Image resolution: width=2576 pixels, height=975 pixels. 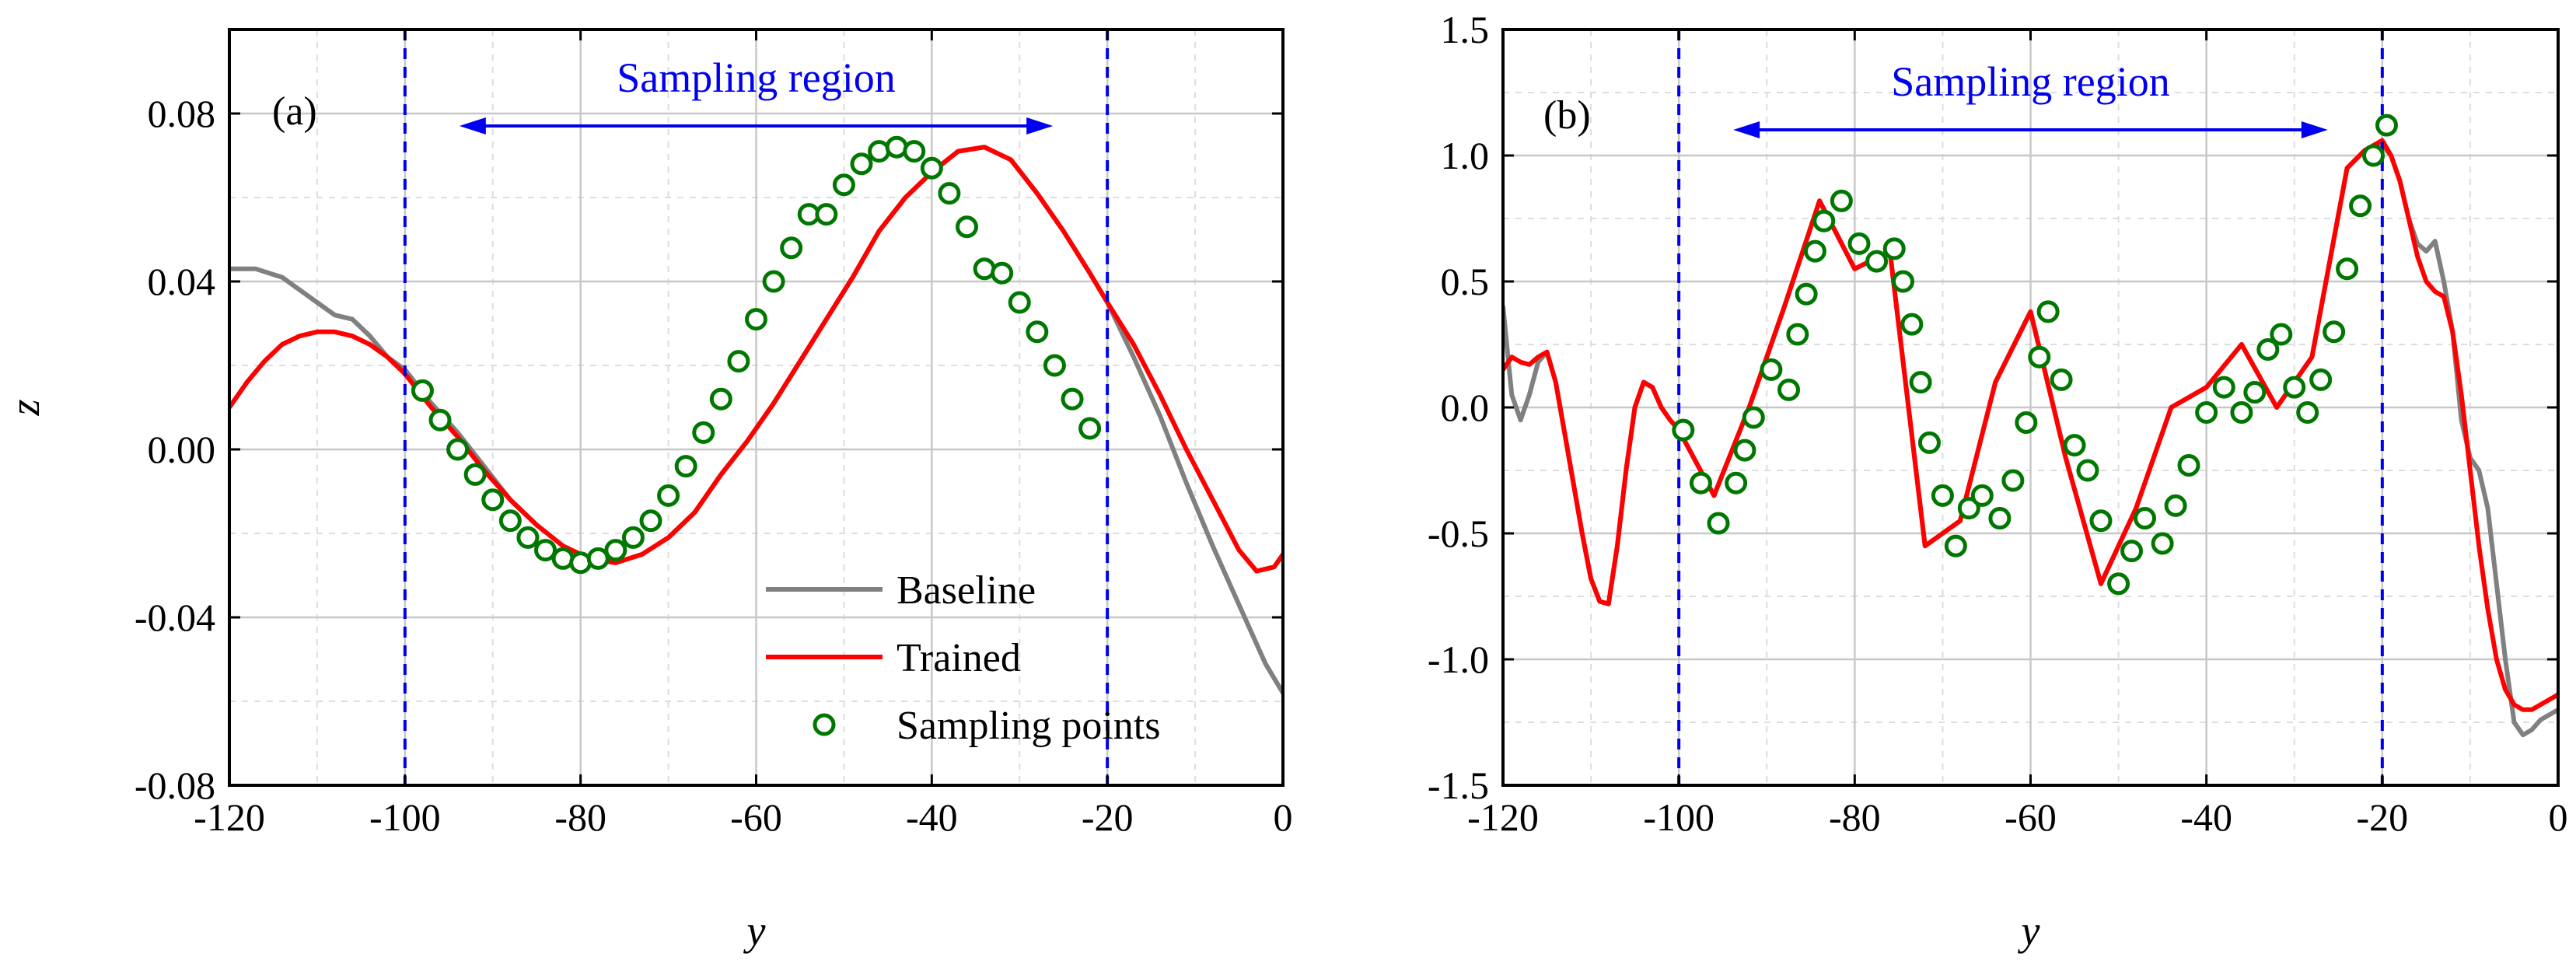 What do you see at coordinates (756, 77) in the screenshot?
I see `sampling-region-label: Sampling region` at bounding box center [756, 77].